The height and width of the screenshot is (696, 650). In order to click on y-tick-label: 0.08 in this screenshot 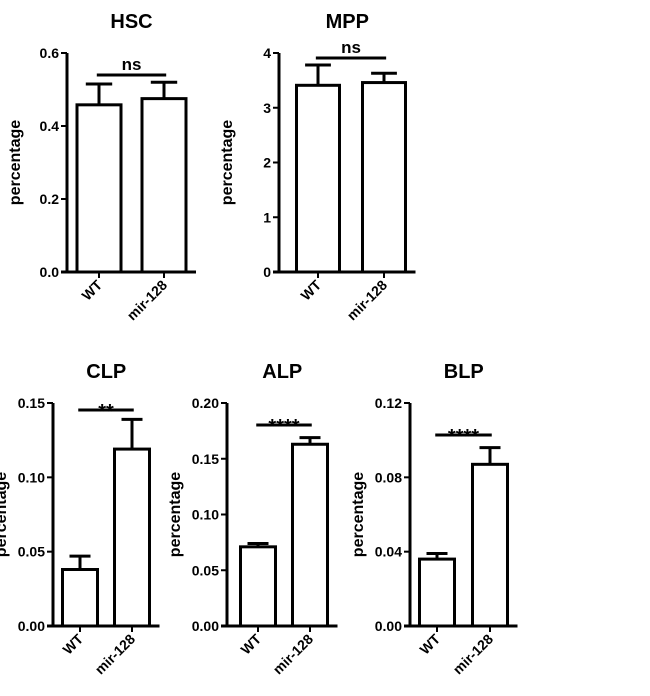, I will do `click(388, 477)`.